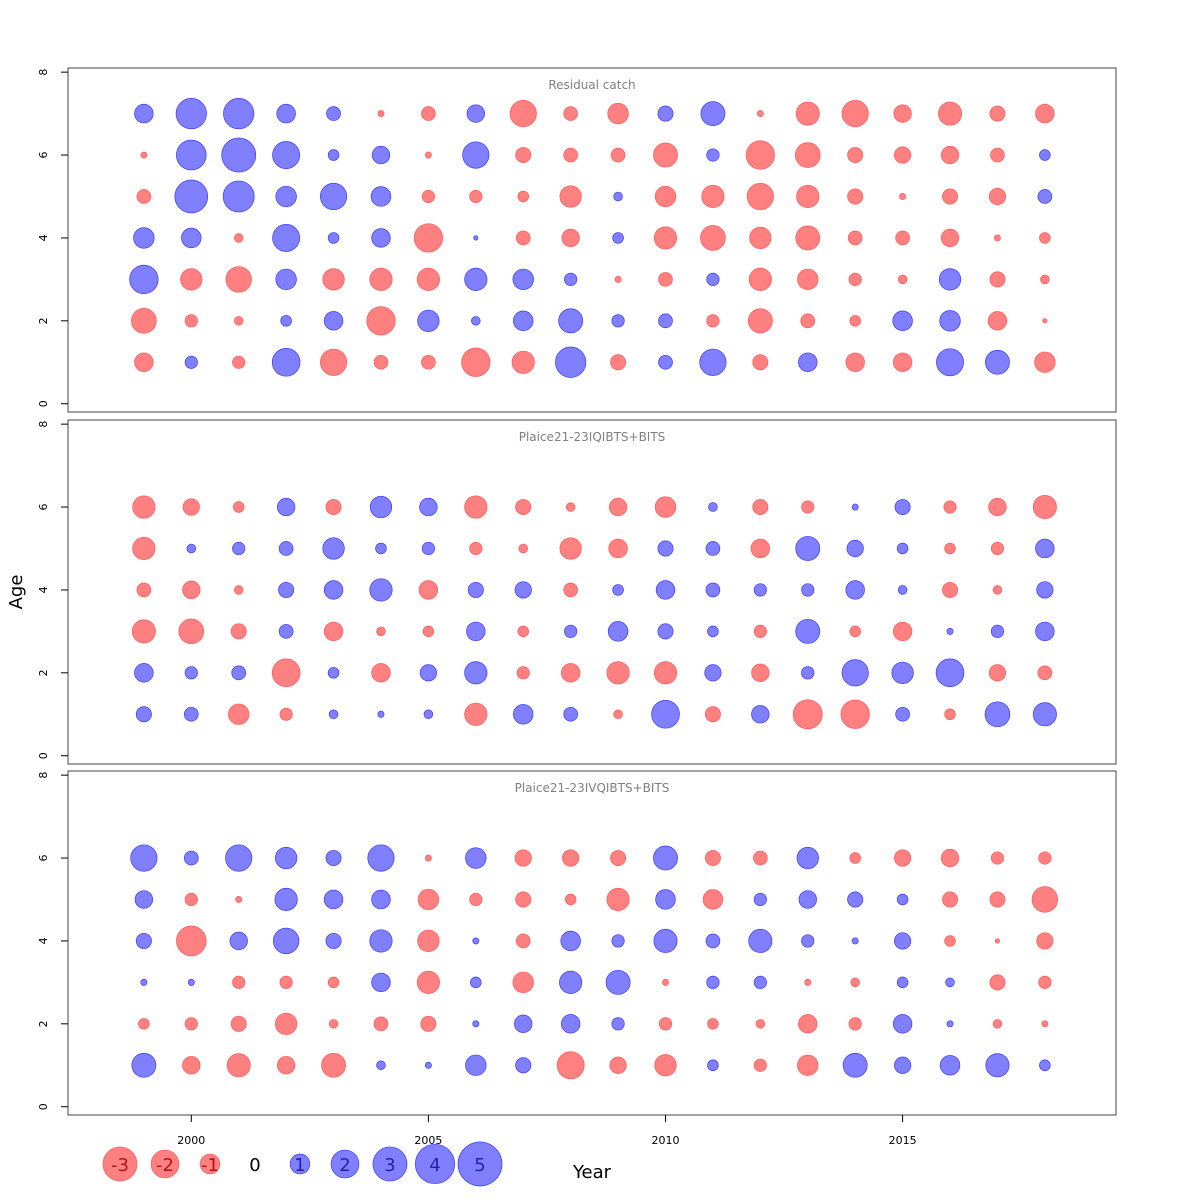 The image size is (1200, 1200). I want to click on x-tick-label: 2015, so click(903, 1140).